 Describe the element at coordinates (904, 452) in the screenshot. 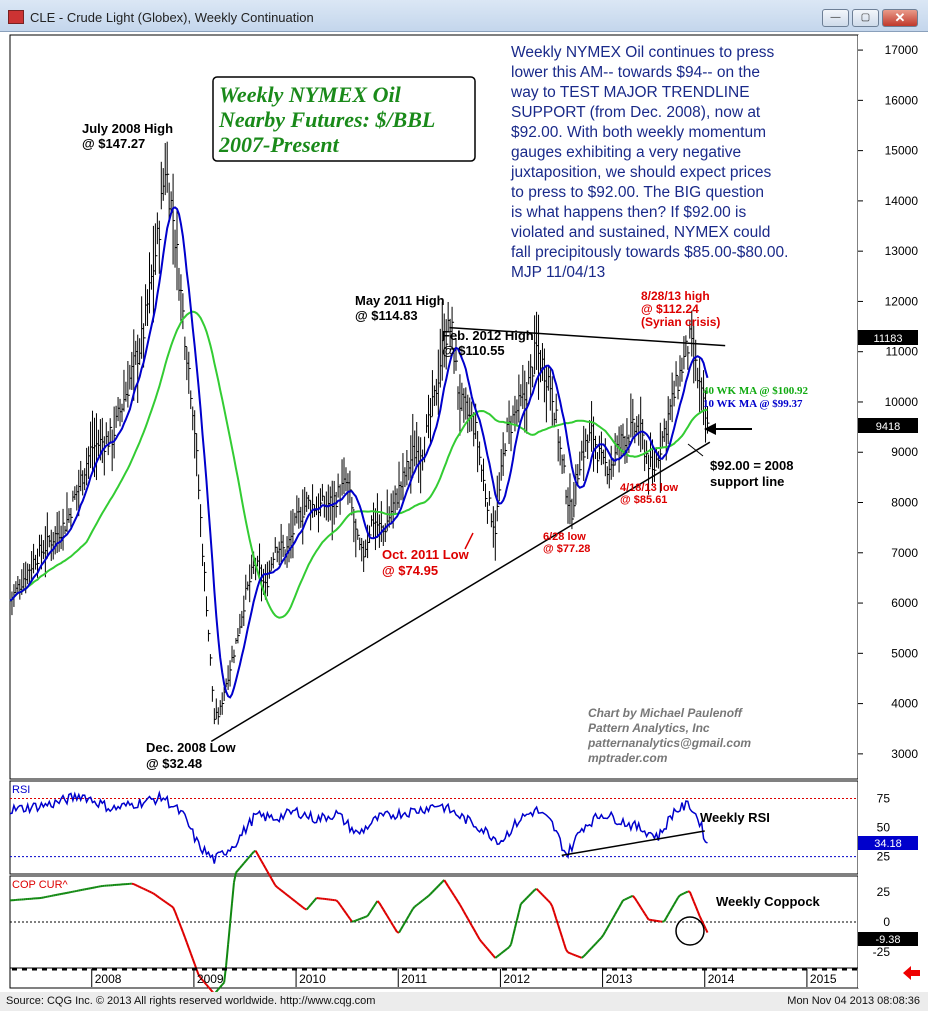

I see `price-axis-label: 9000` at that location.